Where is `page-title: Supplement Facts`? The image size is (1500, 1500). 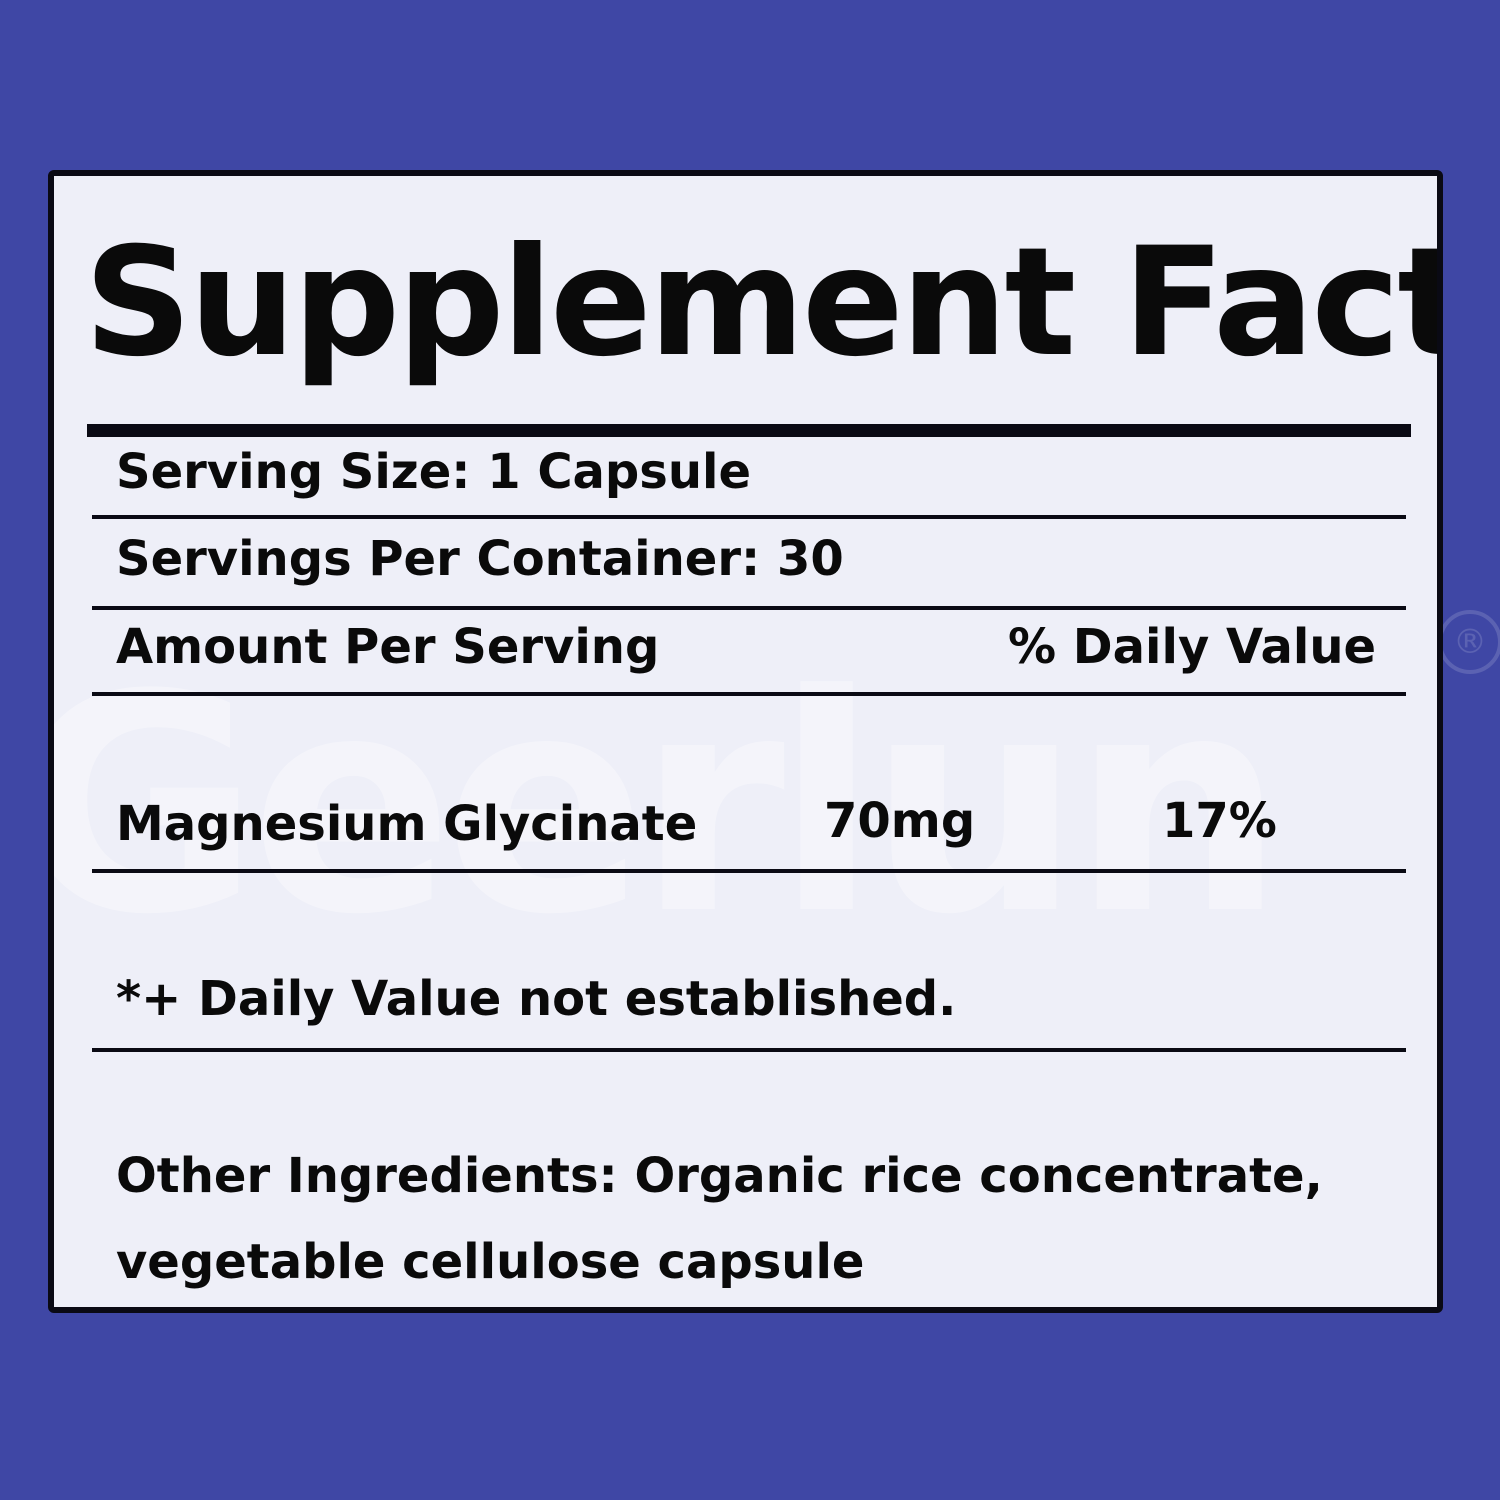
page-title: Supplement Facts is located at coordinates (763, 303).